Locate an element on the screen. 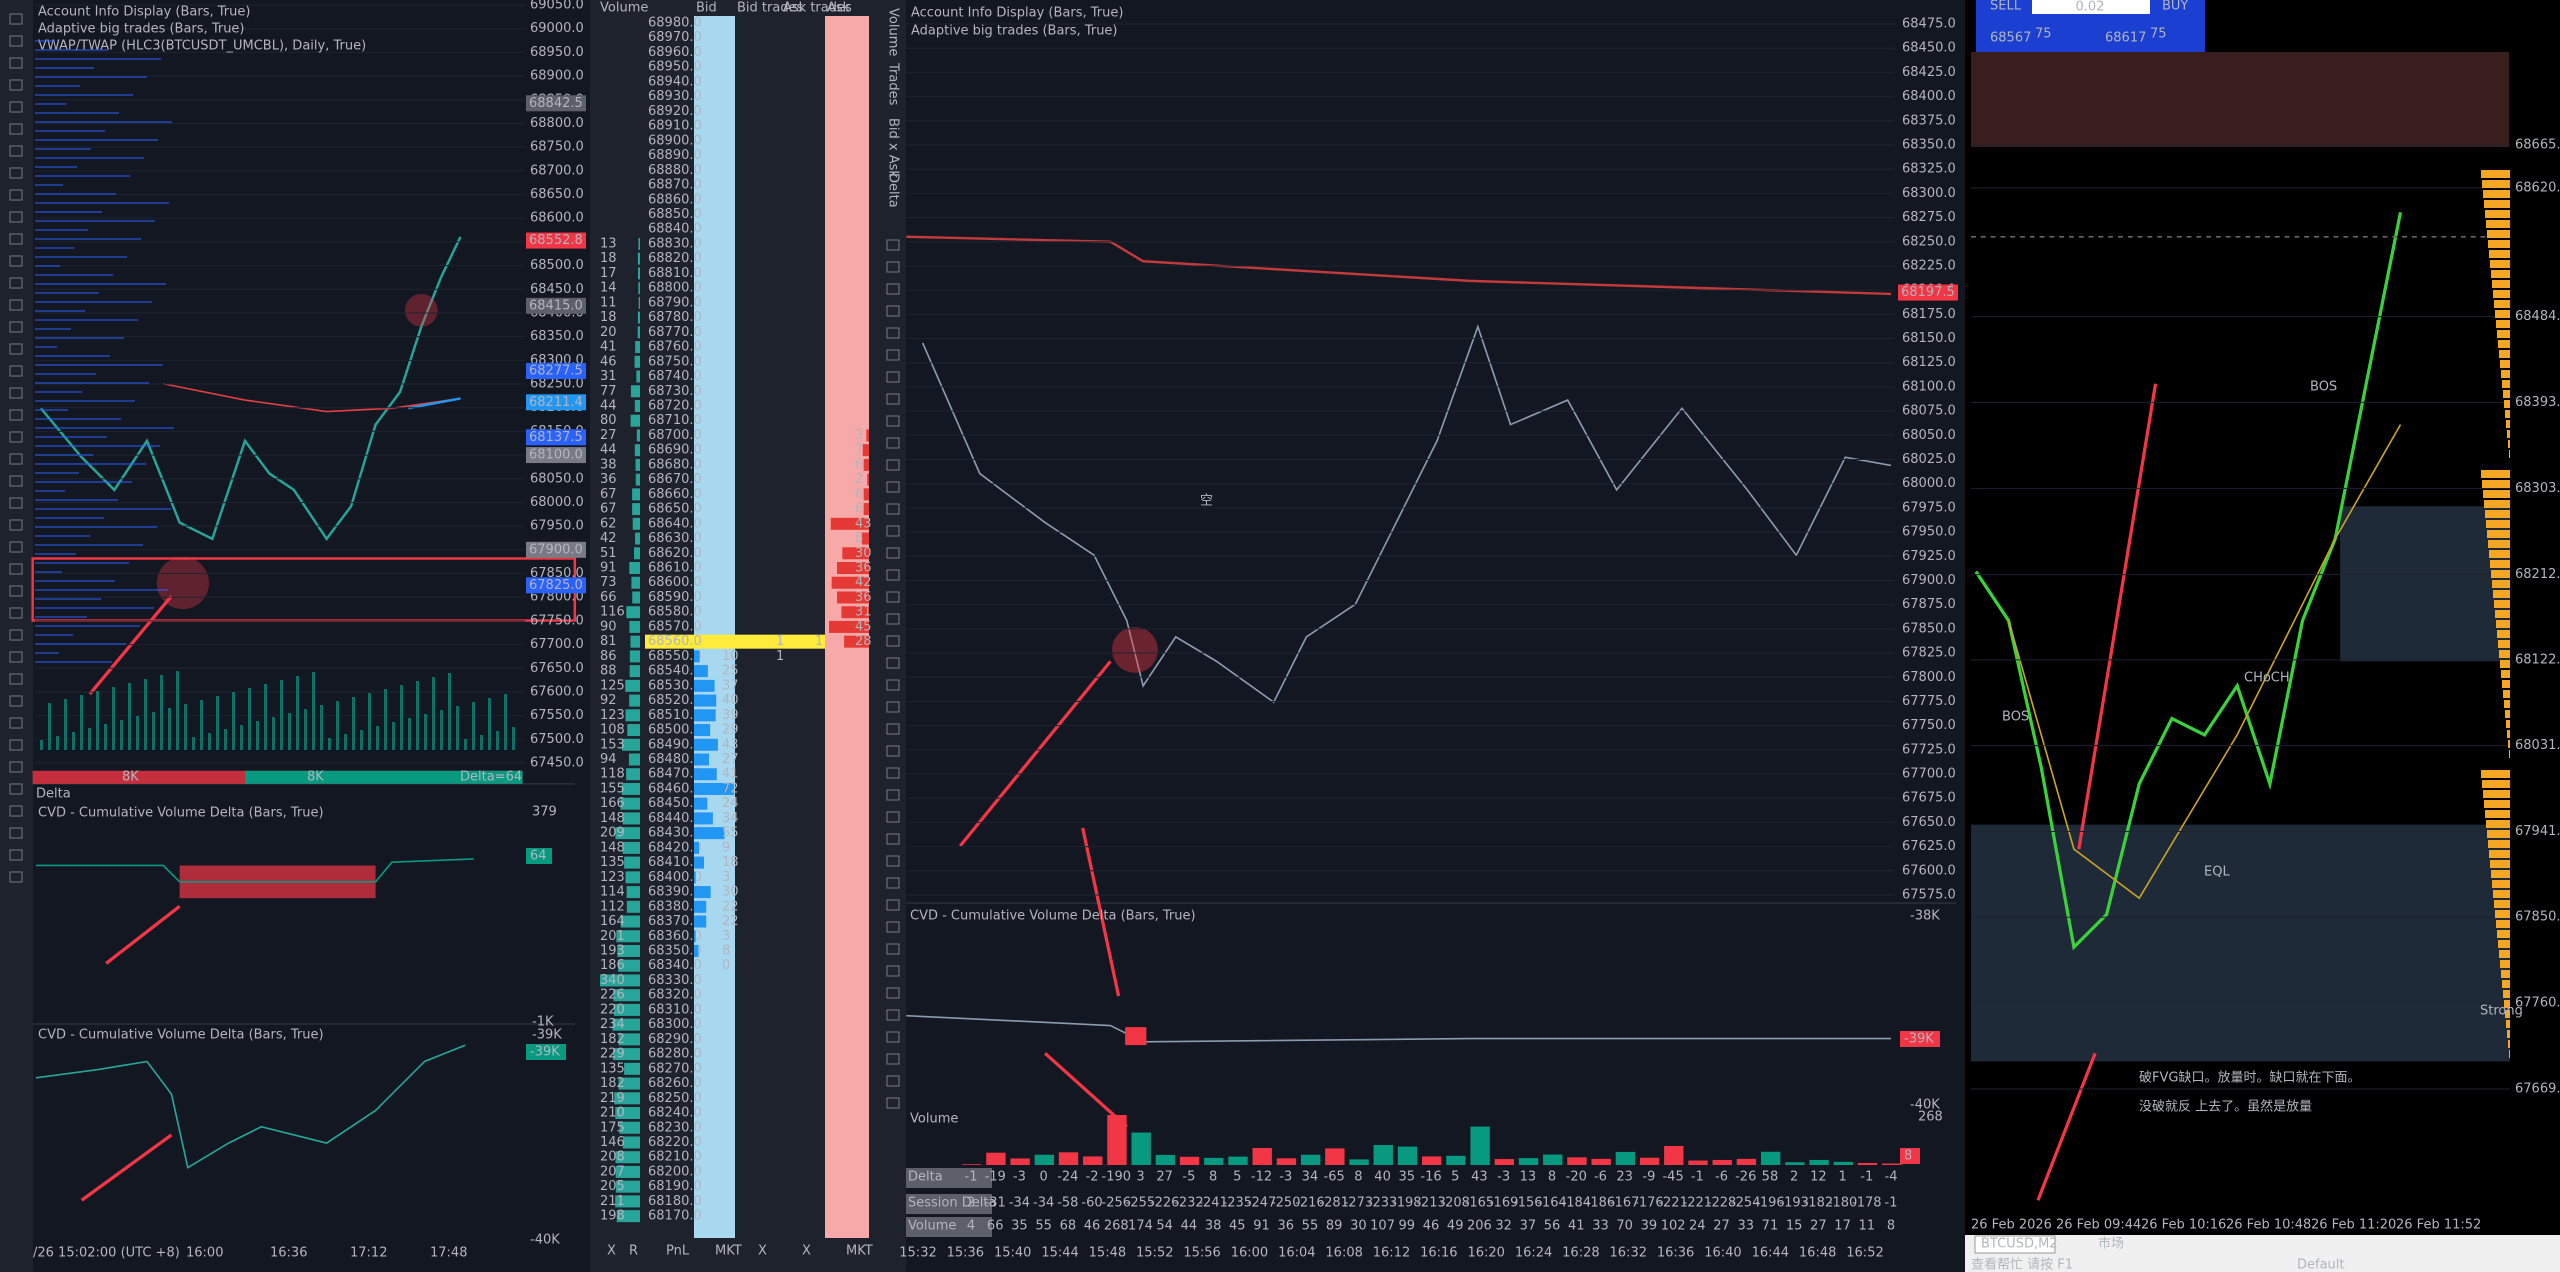 The height and width of the screenshot is (1272, 2560). dom-bid: 0 is located at coordinates (726, 965).